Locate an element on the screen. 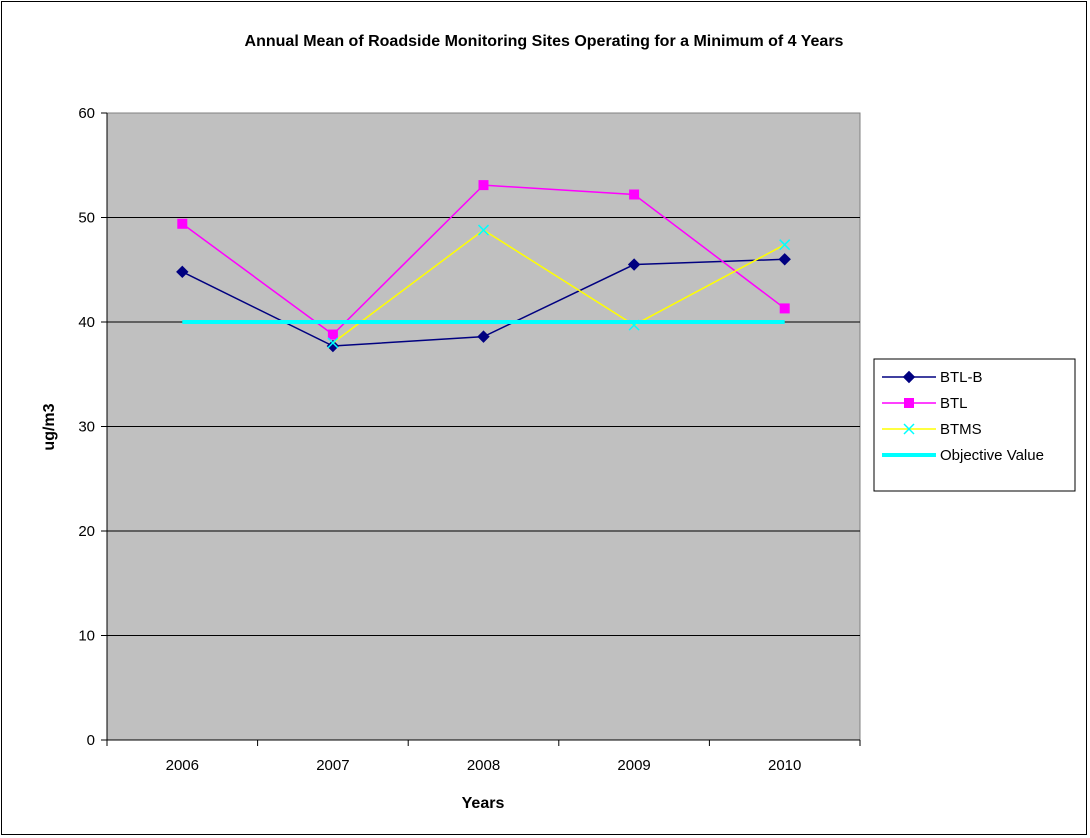 The image size is (1090, 838). x-tick-label: 2009 is located at coordinates (633, 765).